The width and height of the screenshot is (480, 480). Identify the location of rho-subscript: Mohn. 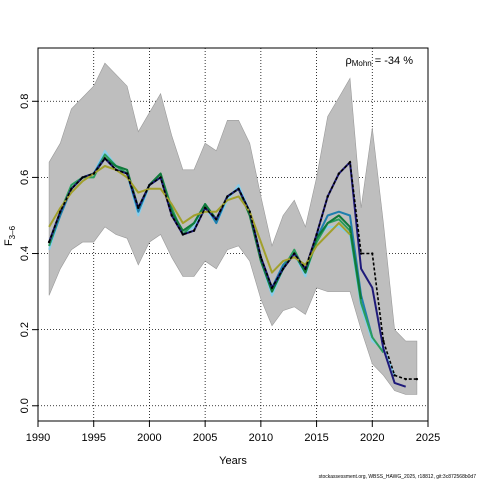
(362, 63).